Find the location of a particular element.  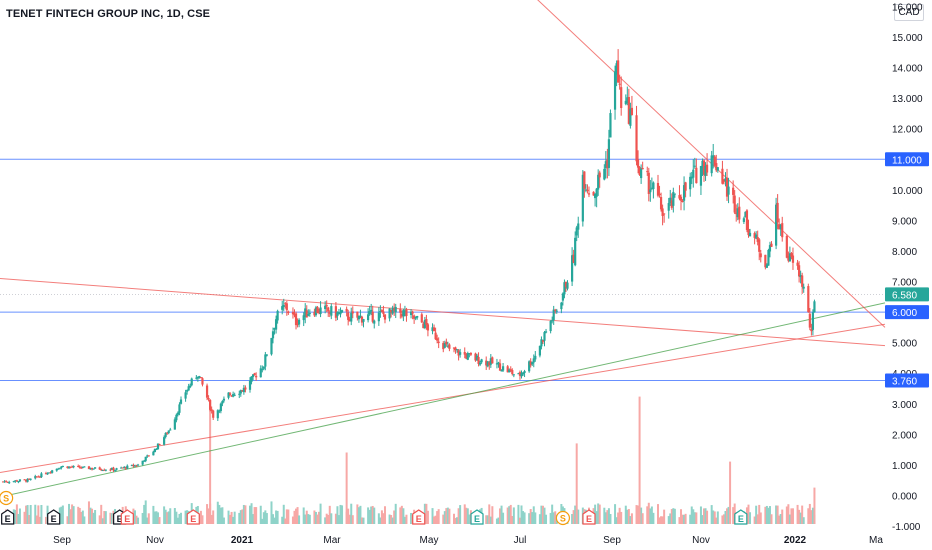

time-tick-label: 2021 is located at coordinates (242, 540).